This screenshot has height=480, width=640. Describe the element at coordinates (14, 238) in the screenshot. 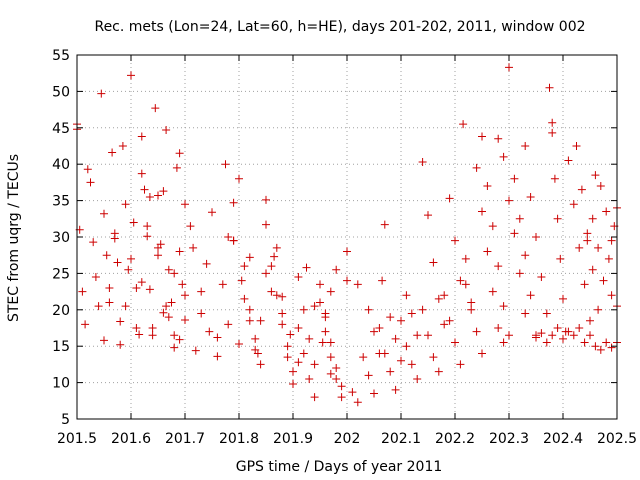

I see `y-axis-label: STEC from uqrg / TECUs` at that location.